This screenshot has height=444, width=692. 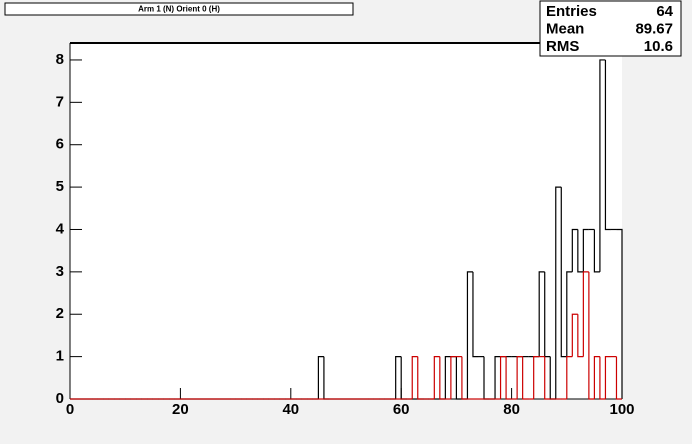 I want to click on y-tick-label: 3, so click(x=60, y=271).